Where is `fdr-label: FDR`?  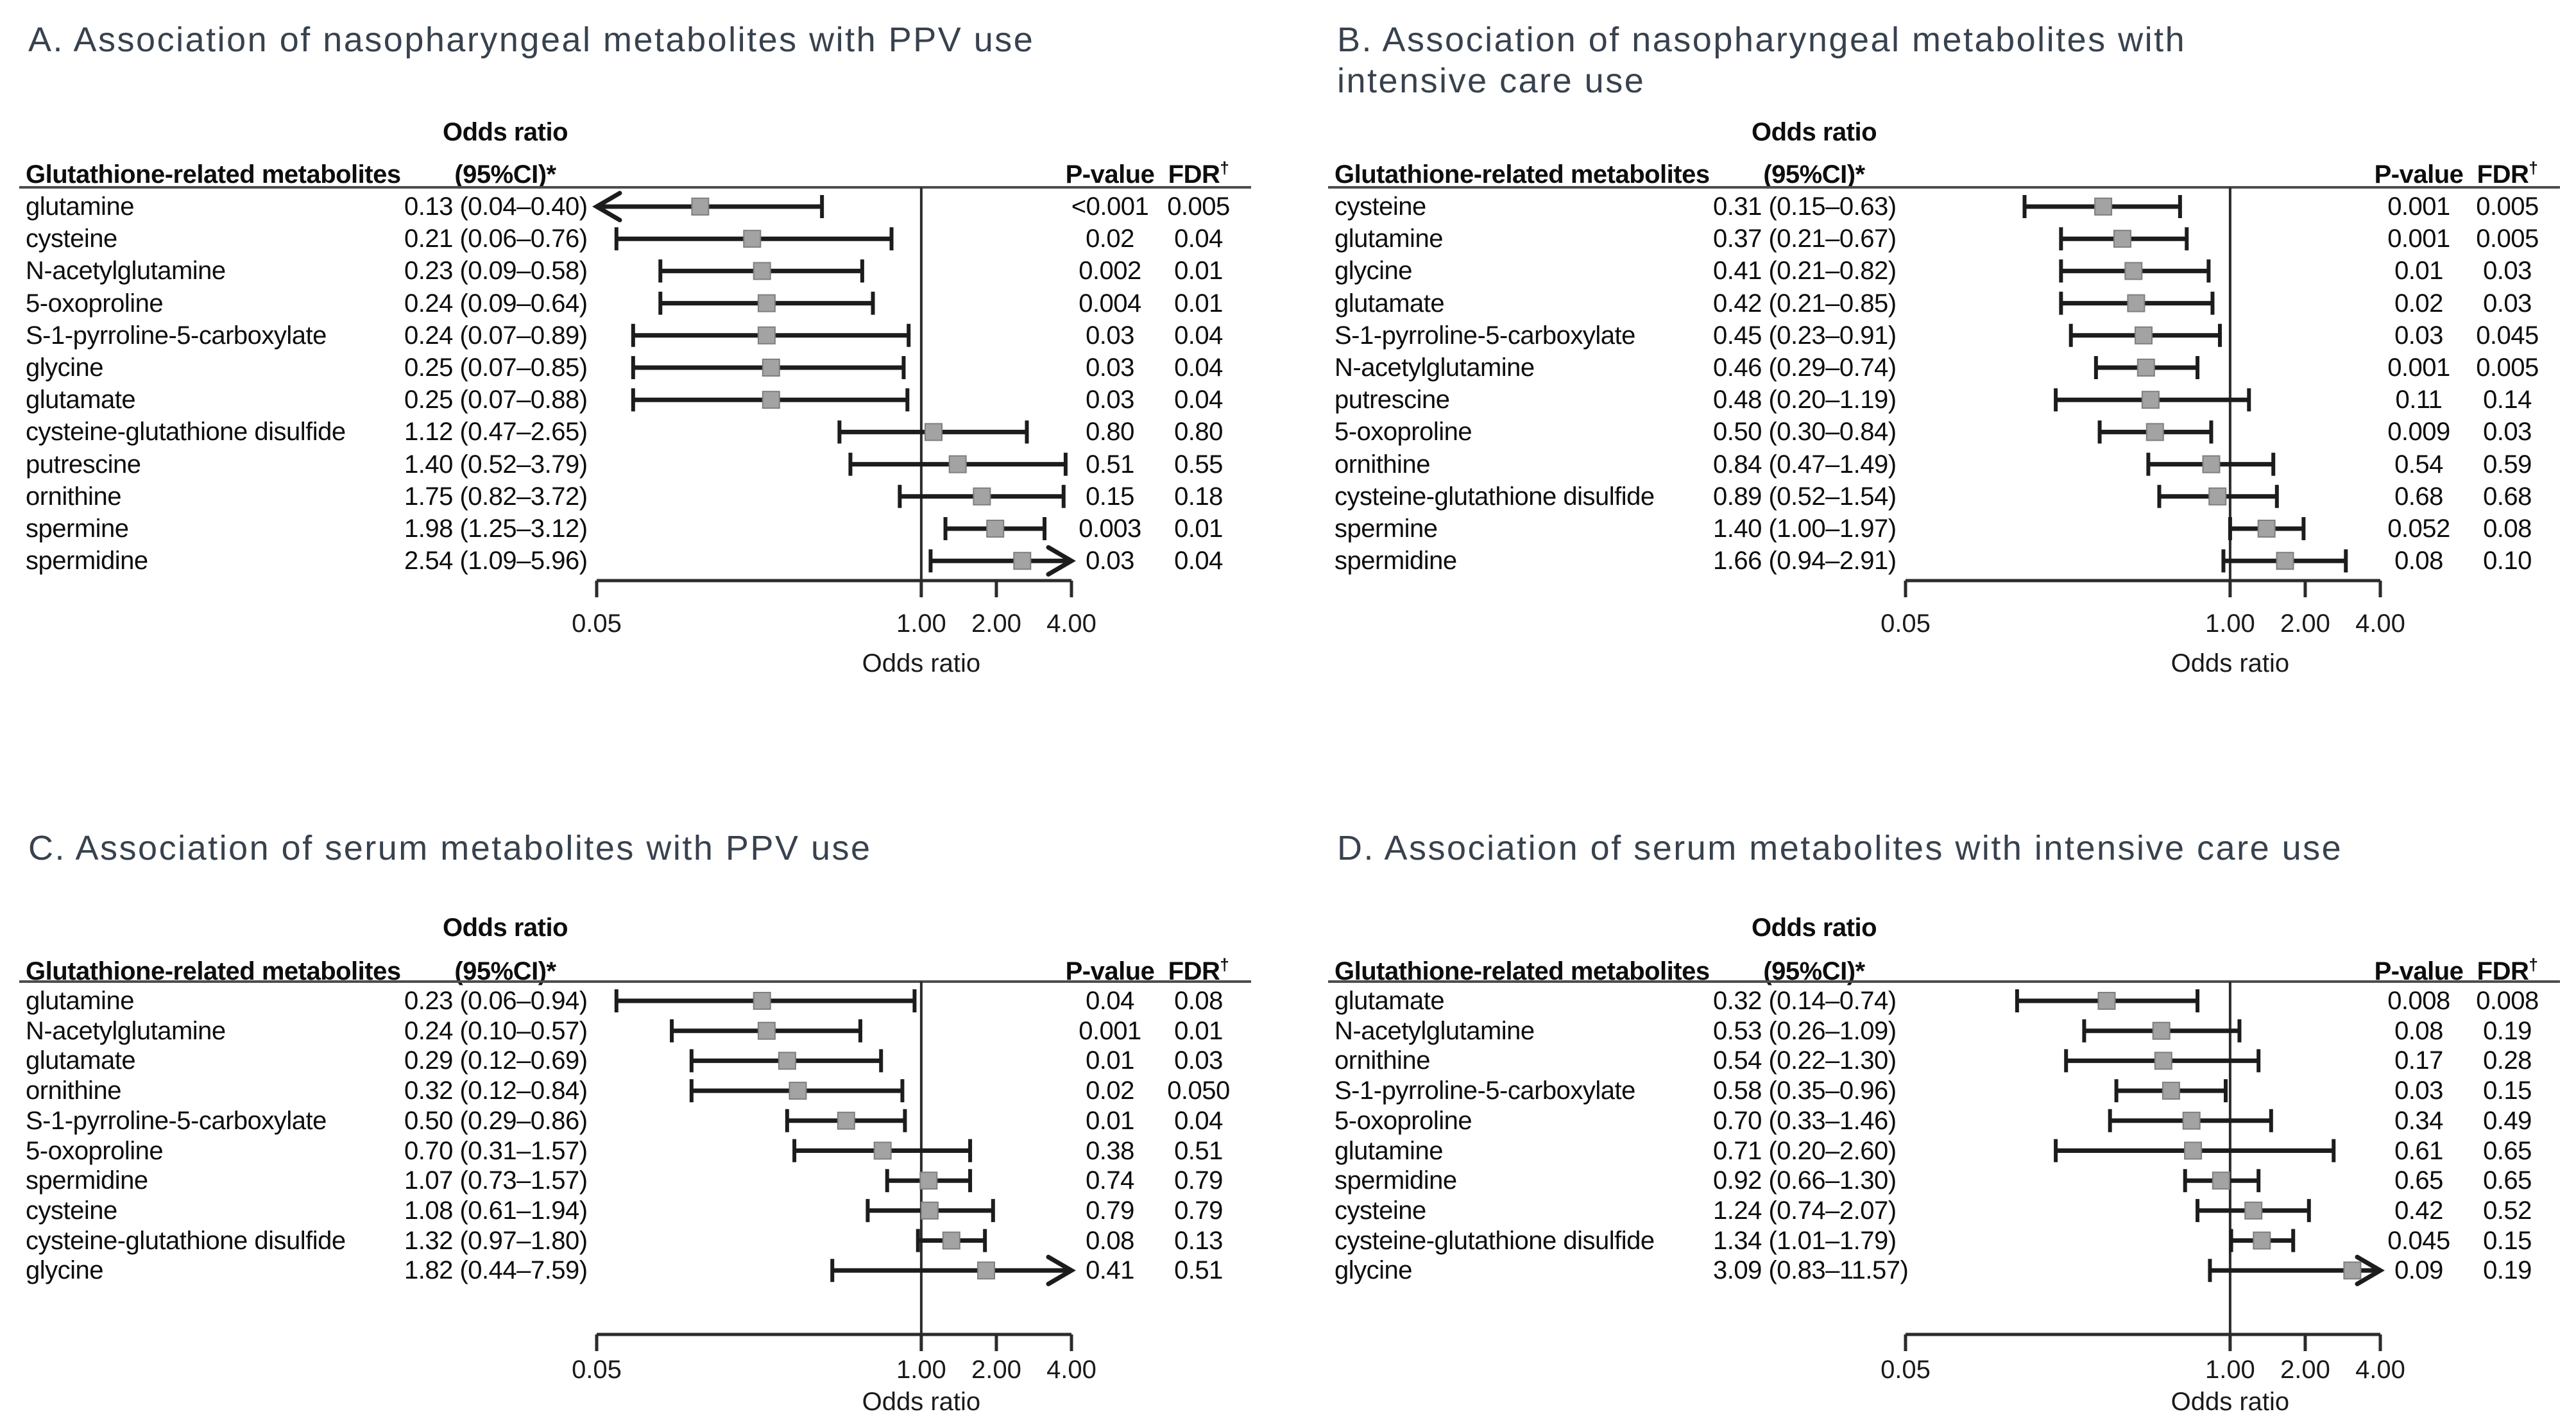 fdr-label: FDR is located at coordinates (2503, 174).